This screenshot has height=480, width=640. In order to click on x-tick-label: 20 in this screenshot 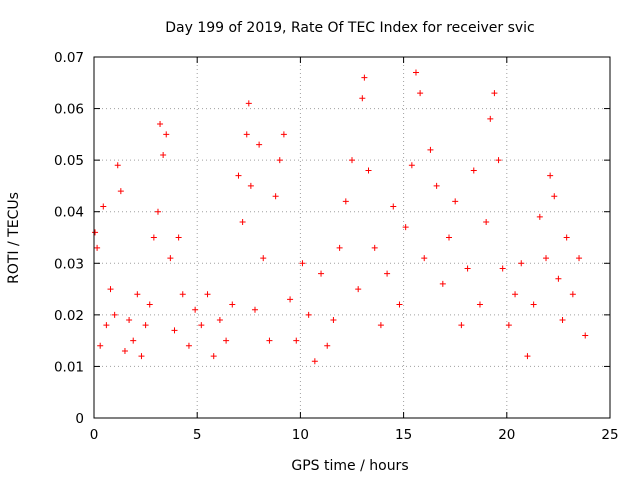, I will do `click(506, 435)`.